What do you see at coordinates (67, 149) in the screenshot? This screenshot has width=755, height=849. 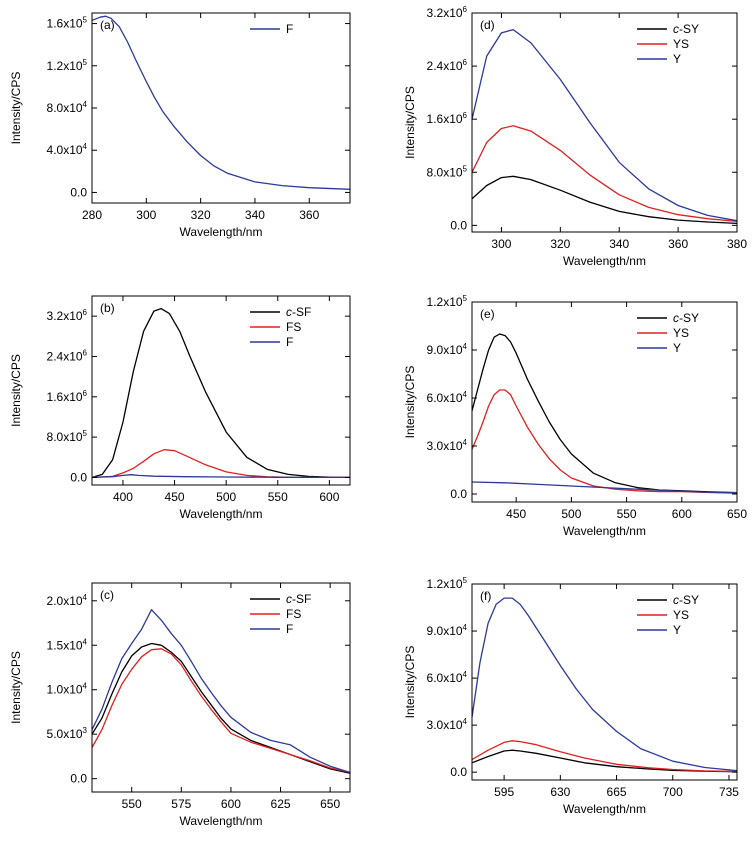 I see `y-tick-label: 4.0x10⁴` at bounding box center [67, 149].